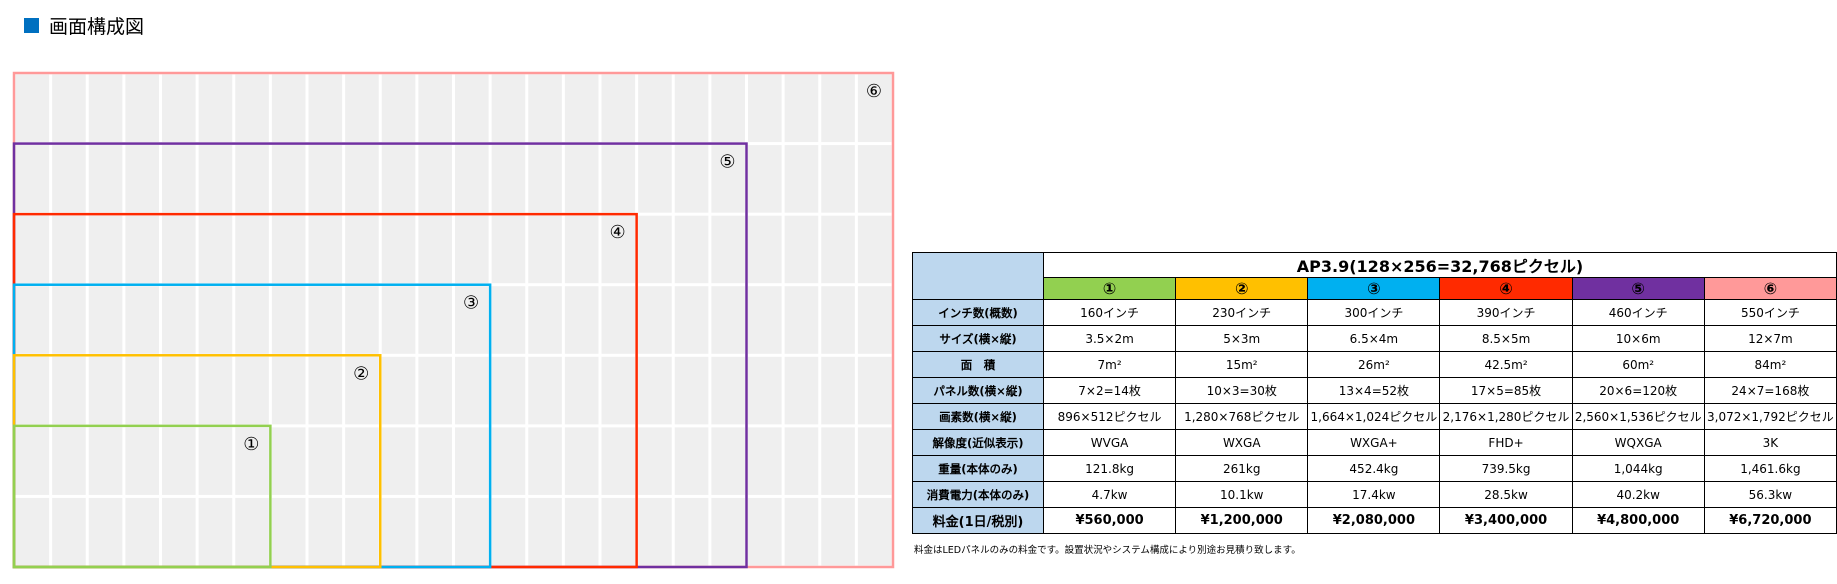 The height and width of the screenshot is (584, 1837). What do you see at coordinates (1242, 338) in the screenshot?
I see `cell: 5×3m` at bounding box center [1242, 338].